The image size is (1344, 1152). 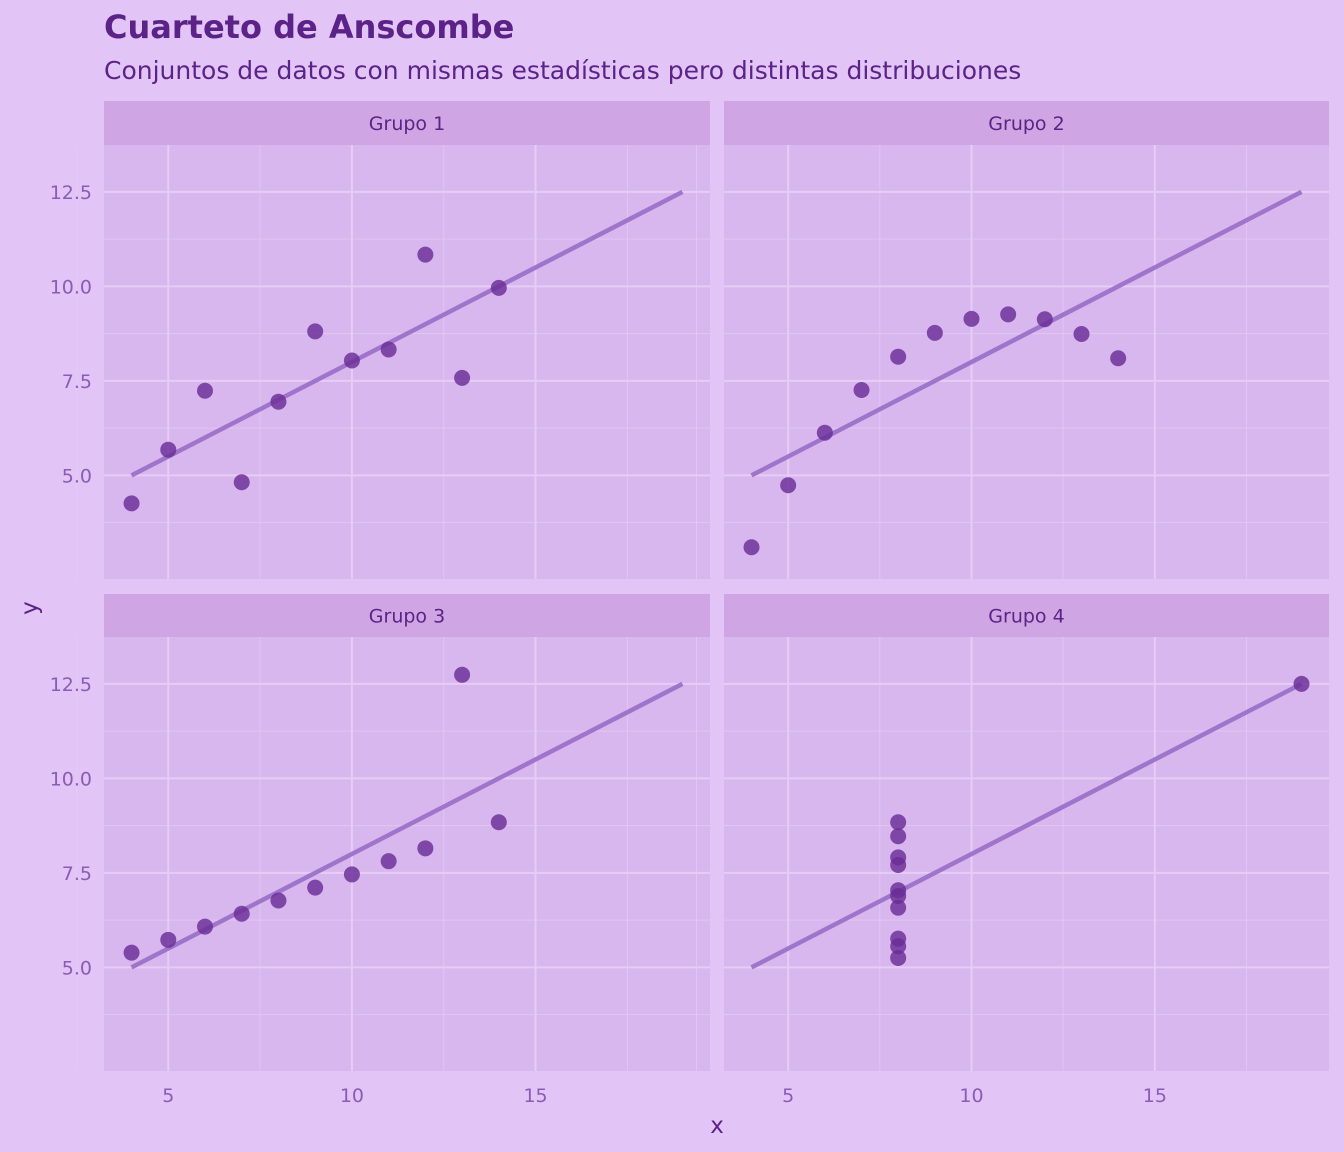 I want to click on facet-label-grupo-2: Grupo 2, so click(x=1026, y=124).